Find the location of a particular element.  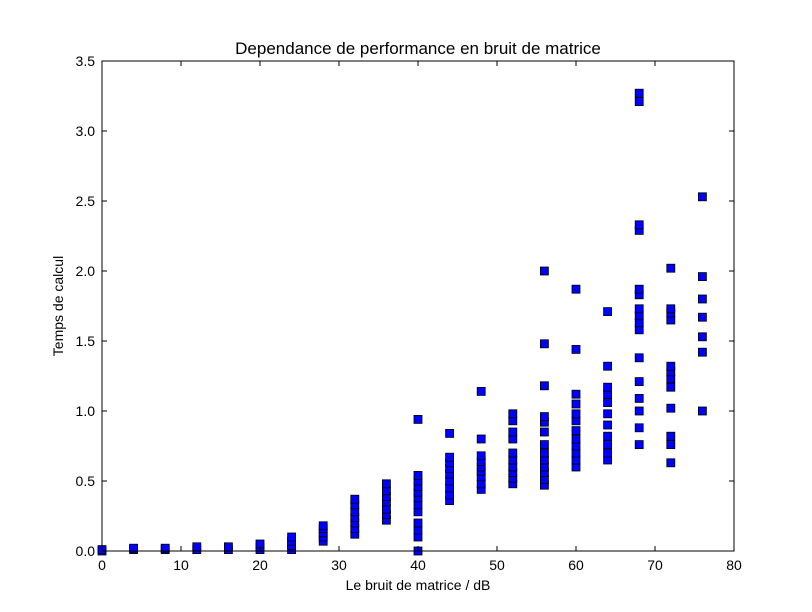

y-tick-label: 3.5 is located at coordinates (86, 61).